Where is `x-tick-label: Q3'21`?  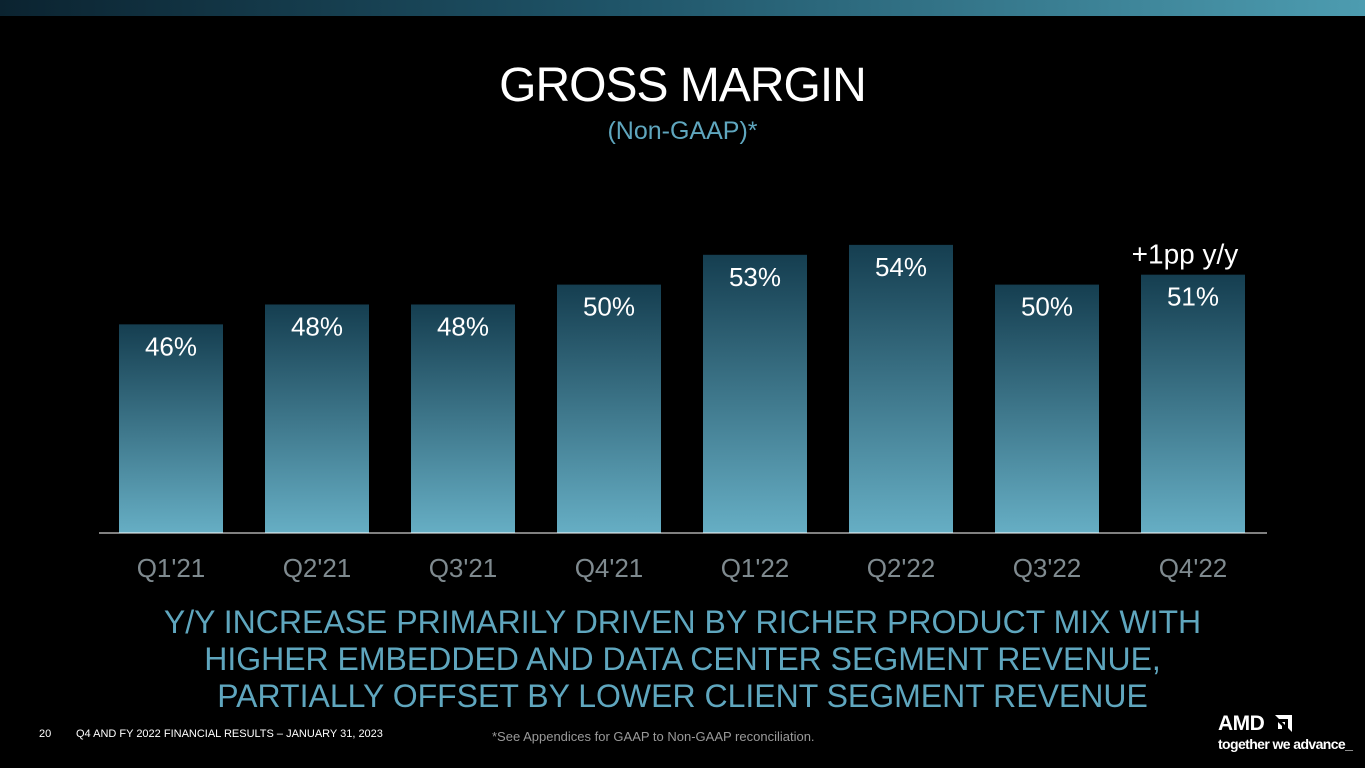 x-tick-label: Q3'21 is located at coordinates (463, 568).